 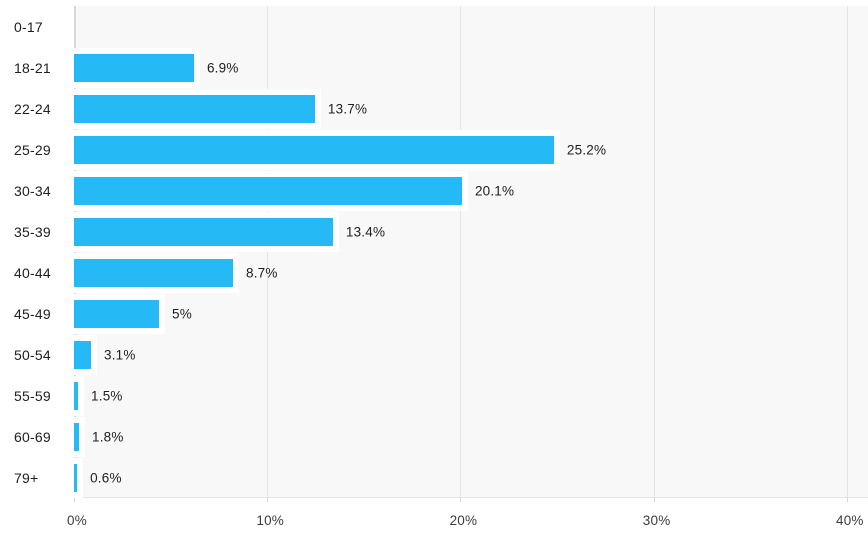 What do you see at coordinates (365, 231) in the screenshot?
I see `value-label: 13.4%` at bounding box center [365, 231].